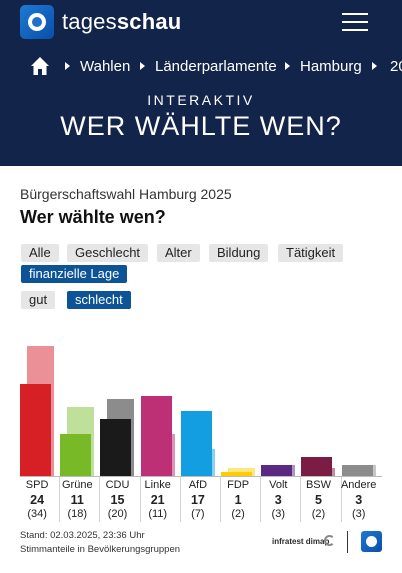 The image size is (402, 573). Describe the element at coordinates (74, 274) in the screenshot. I see `filter-tab-finanzielle-lage: finanzielle Lage` at that location.